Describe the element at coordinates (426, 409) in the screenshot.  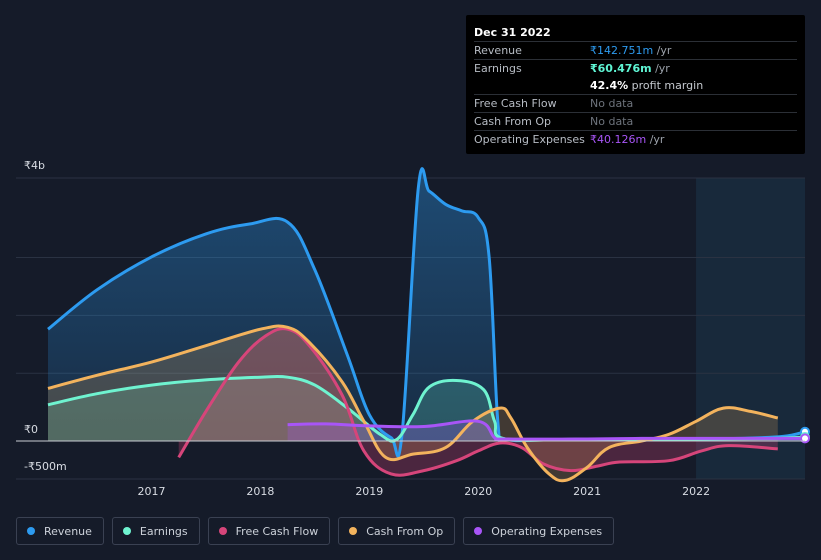
I see `series-area-earnings` at that location.